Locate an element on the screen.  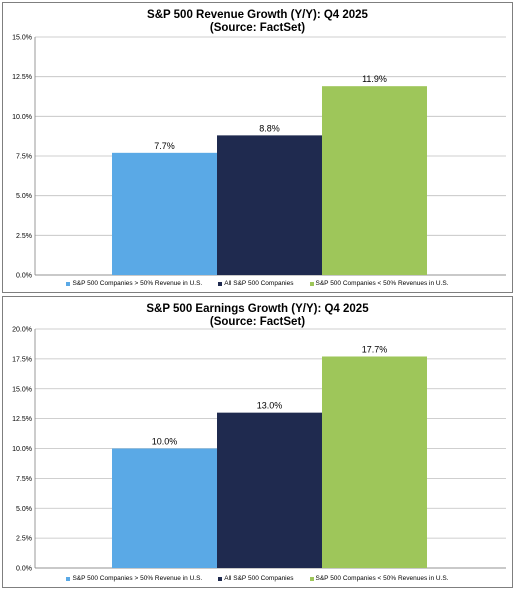
data-label: 11.9% is located at coordinates (374, 79).